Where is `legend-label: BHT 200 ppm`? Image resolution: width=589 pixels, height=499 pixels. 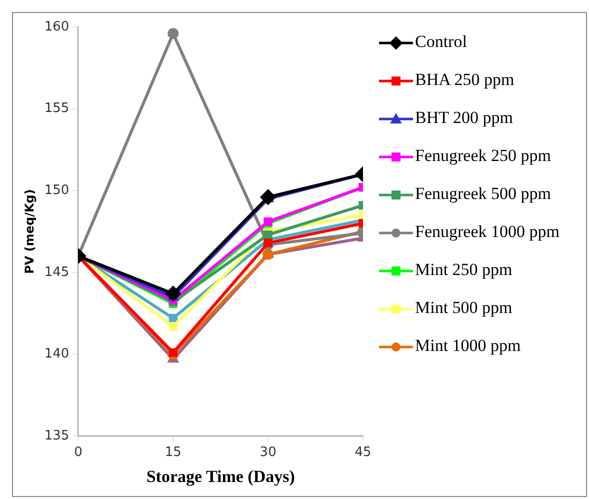 legend-label: BHT 200 ppm is located at coordinates (464, 117).